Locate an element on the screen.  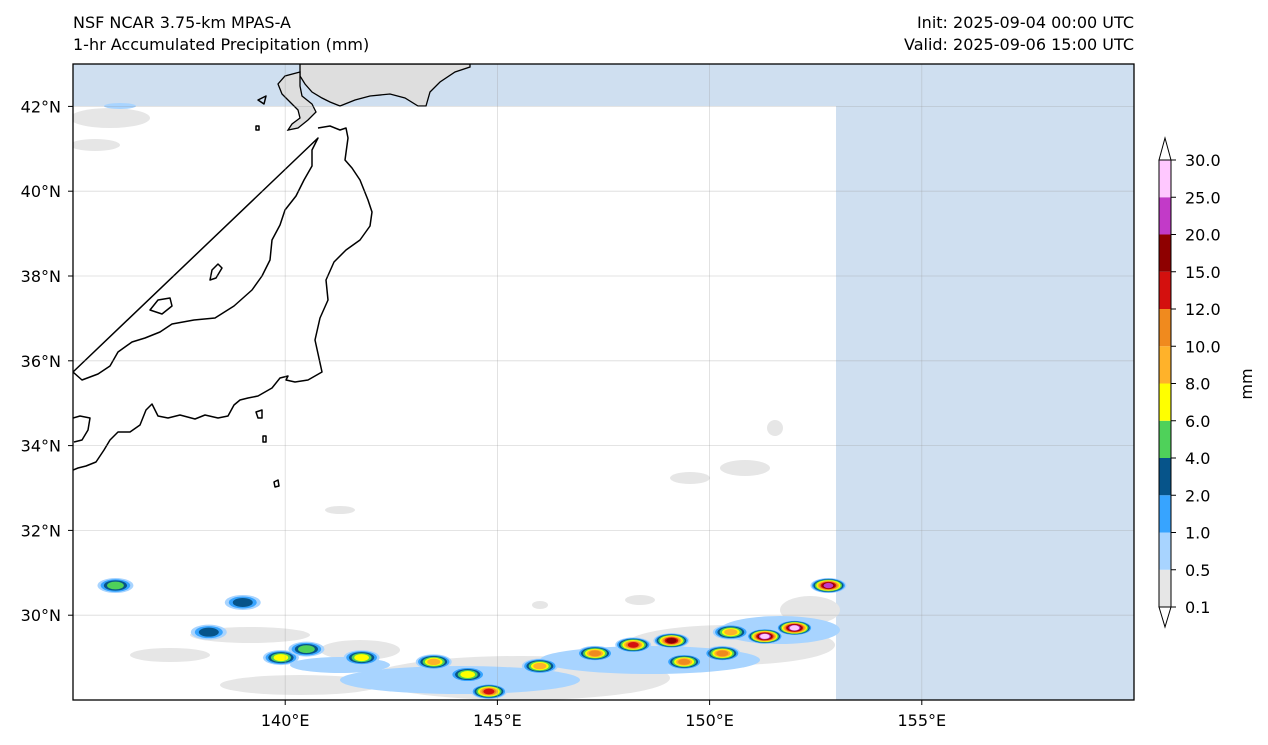
colorbar-extend-high is located at coordinates (1165, 148).